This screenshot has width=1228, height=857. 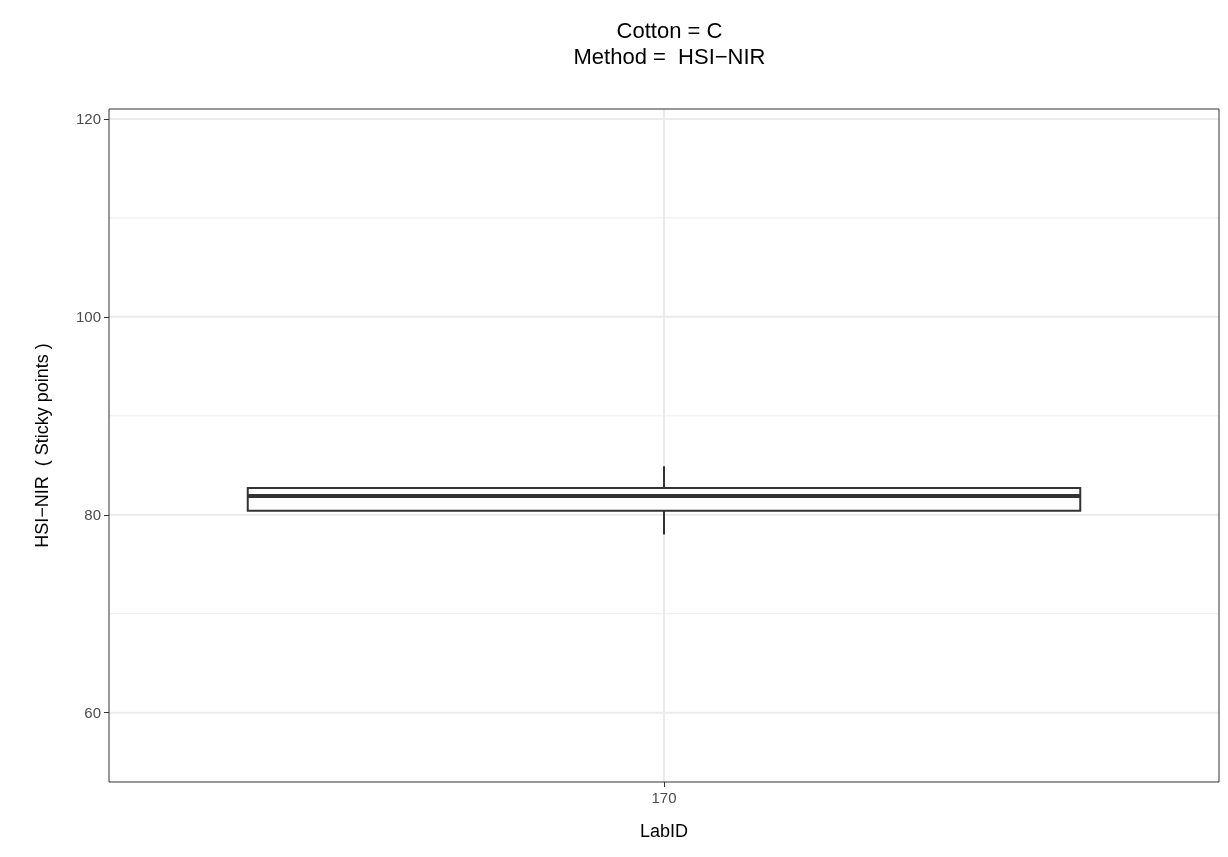 I want to click on y-tick-label: 120, so click(x=88, y=119).